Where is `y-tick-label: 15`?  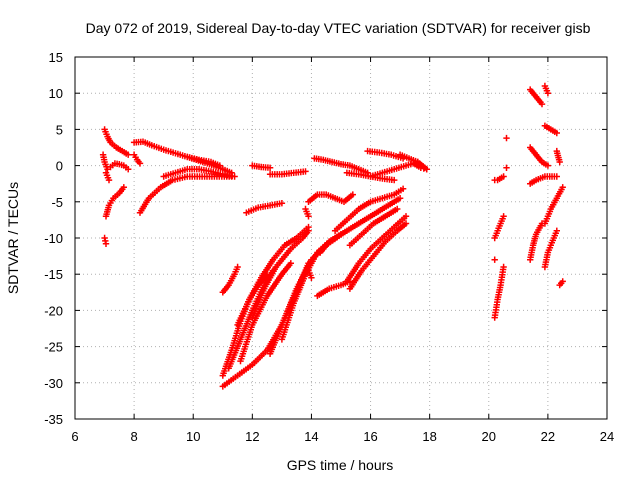 y-tick-label: 15 is located at coordinates (56, 57).